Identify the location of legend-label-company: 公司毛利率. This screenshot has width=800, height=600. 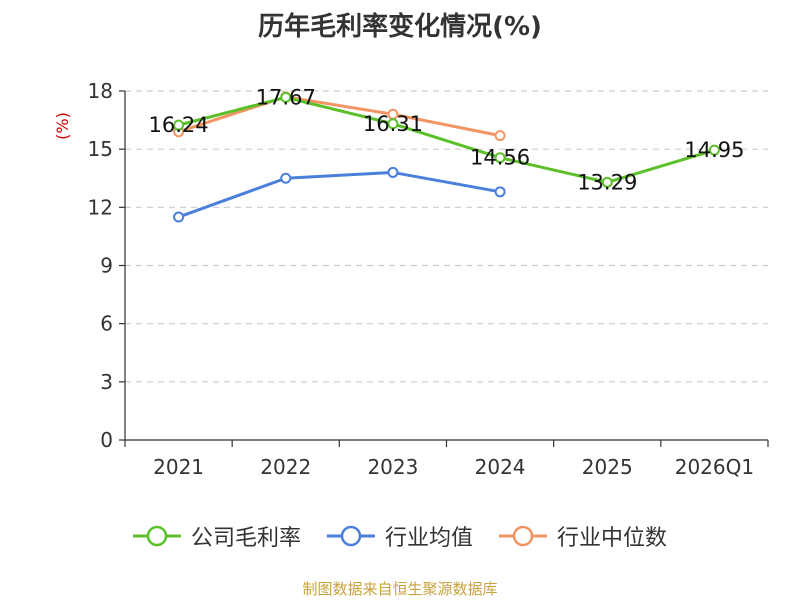
(245, 538).